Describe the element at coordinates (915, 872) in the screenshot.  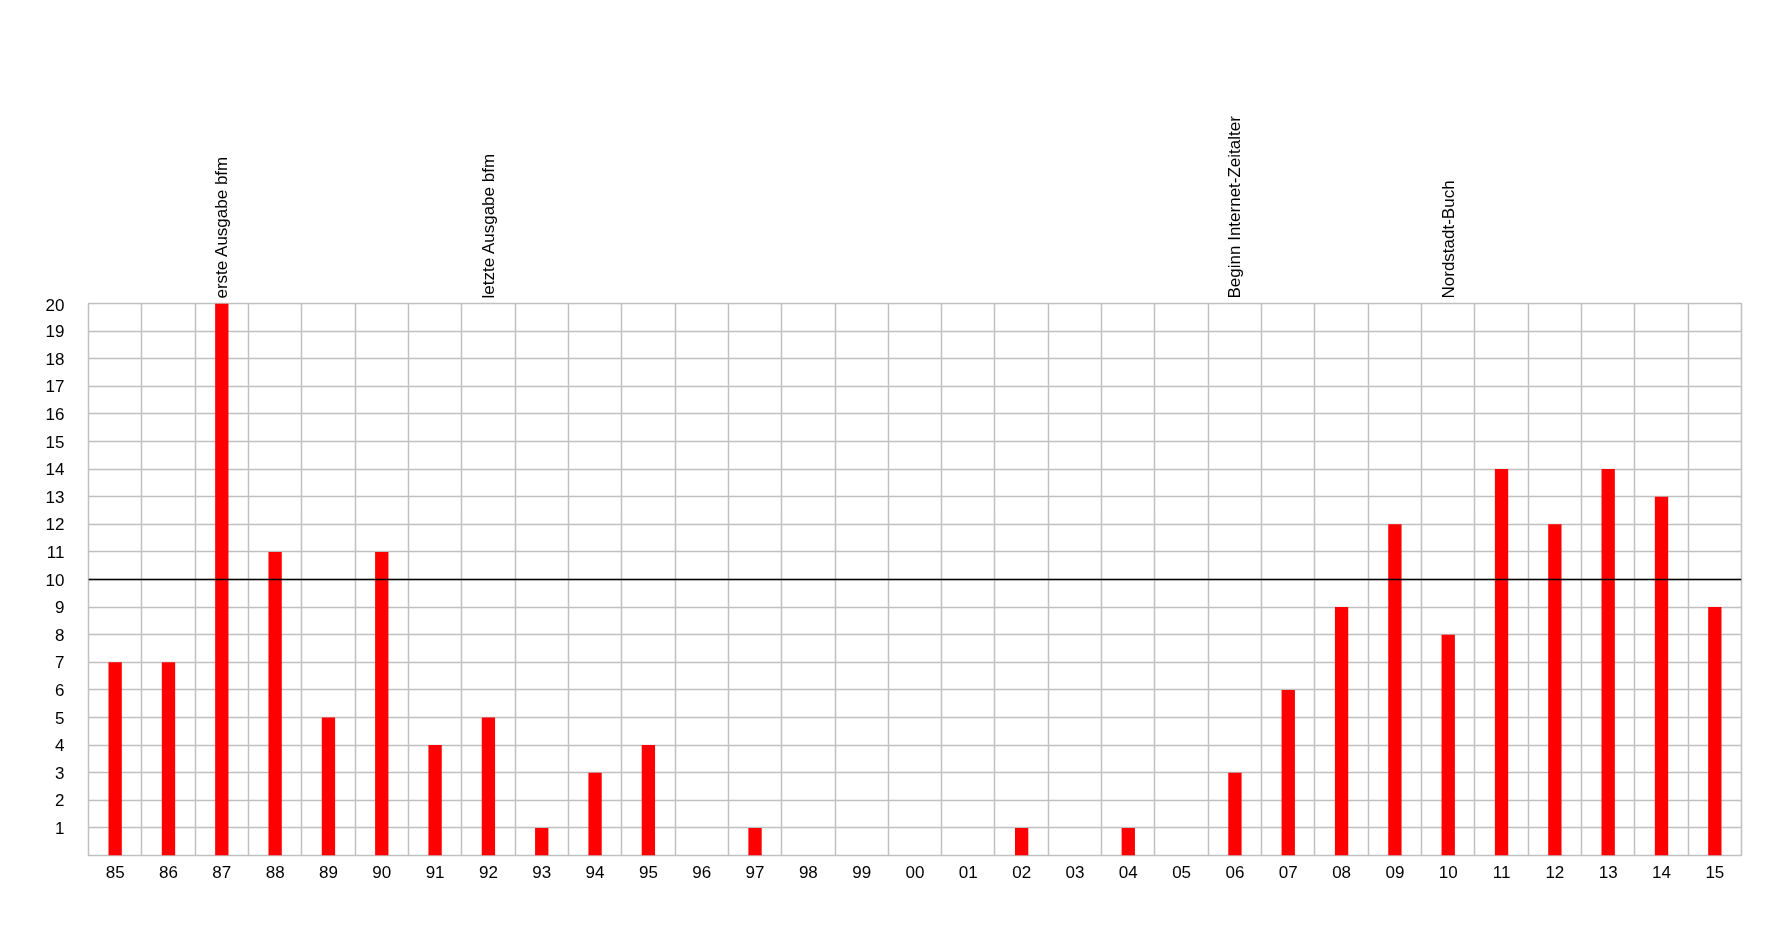
I see `x-tick-label: 00` at that location.